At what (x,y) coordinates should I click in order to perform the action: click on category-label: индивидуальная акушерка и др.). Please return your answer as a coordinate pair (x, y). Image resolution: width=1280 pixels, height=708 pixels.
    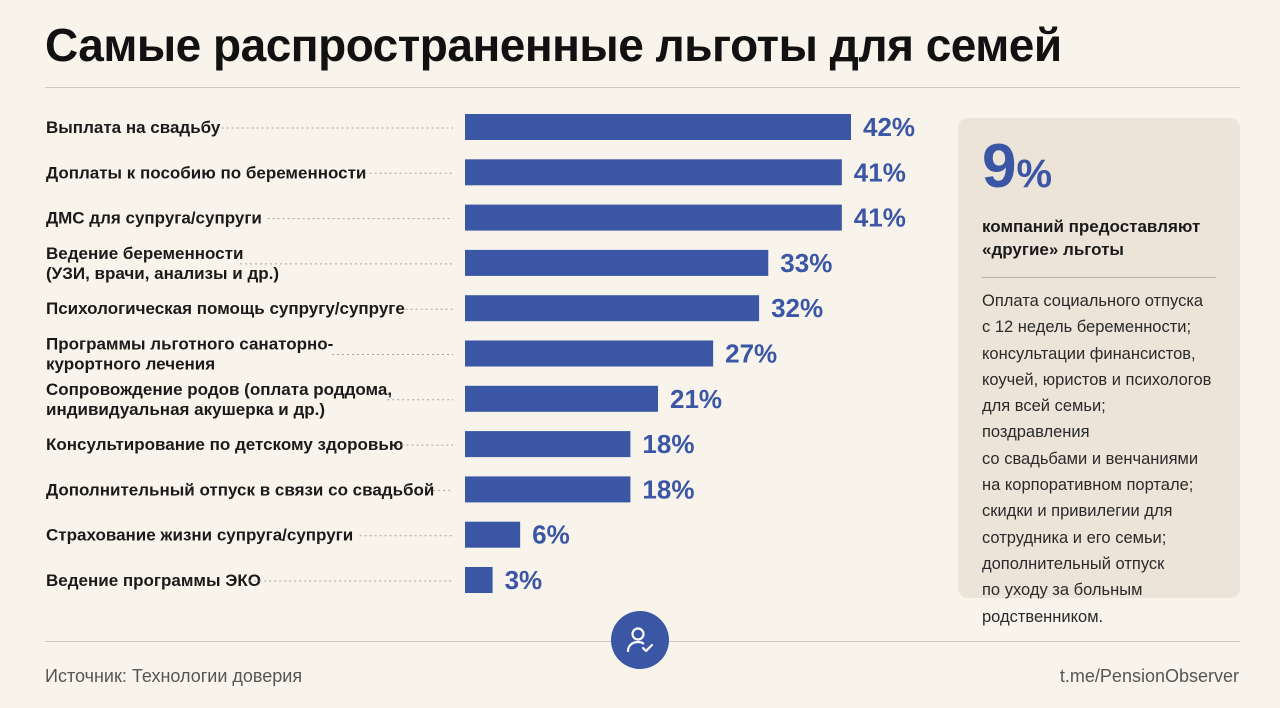
    Looking at the image, I should click on (185, 409).